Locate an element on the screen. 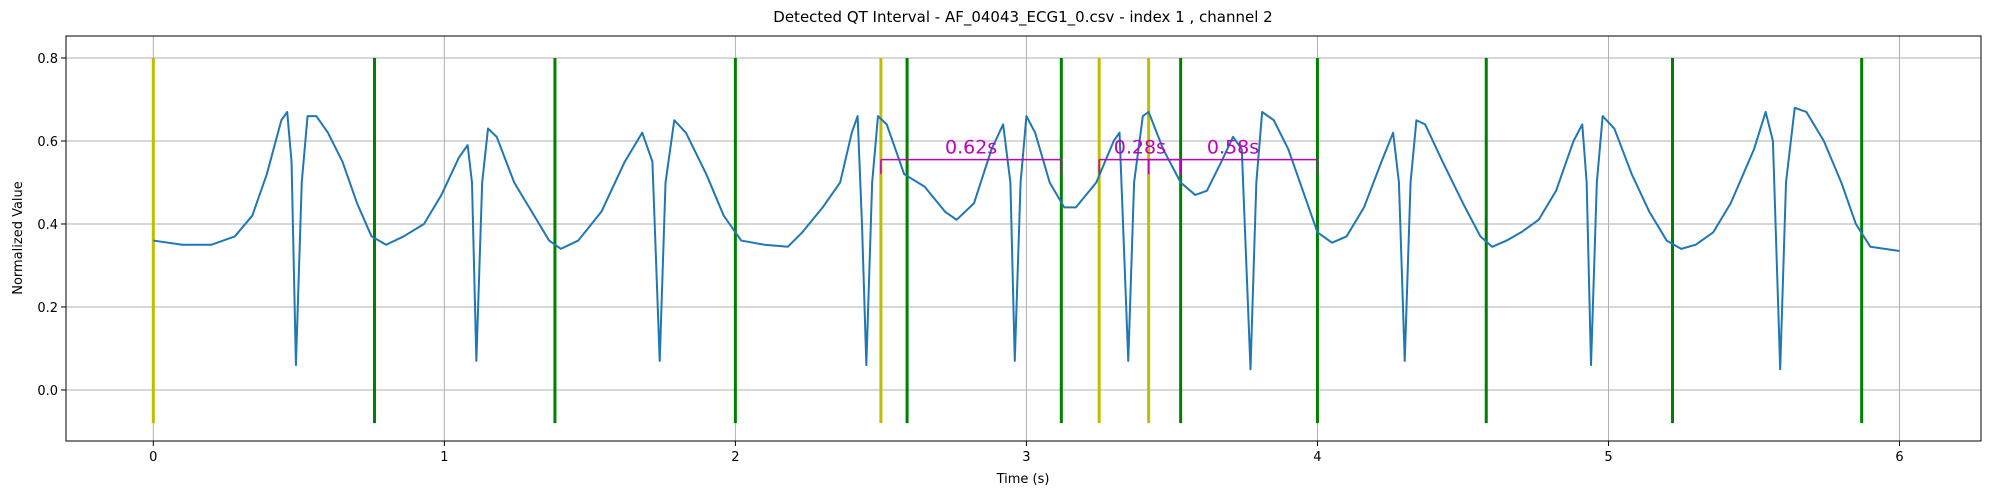 Image resolution: width=2000 pixels, height=500 pixels. y-tick-label: 0.2 is located at coordinates (47, 308).